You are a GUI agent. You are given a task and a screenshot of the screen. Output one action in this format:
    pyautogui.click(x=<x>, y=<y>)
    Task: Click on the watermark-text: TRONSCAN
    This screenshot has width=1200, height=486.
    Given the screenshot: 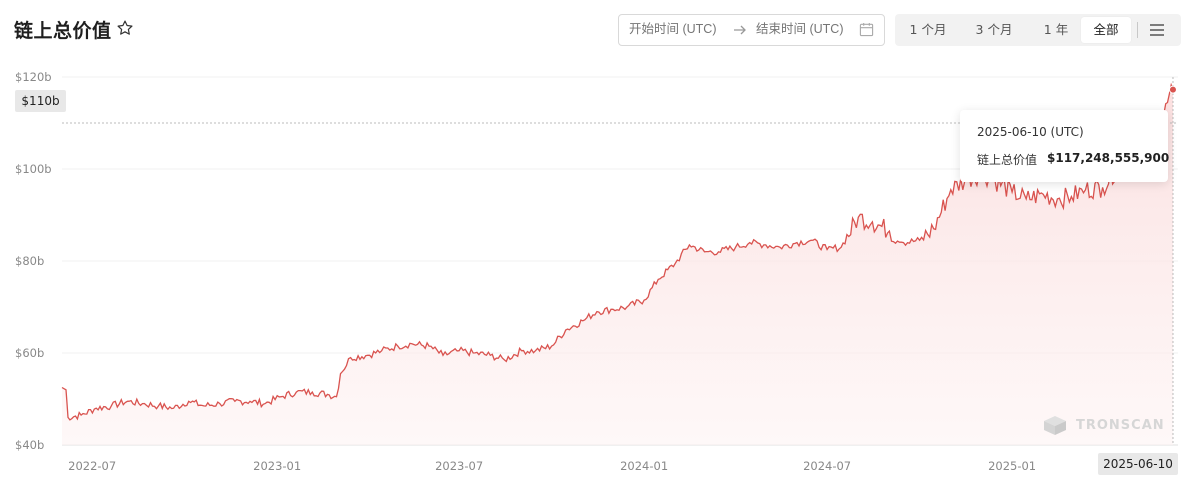 What is the action you would take?
    pyautogui.click(x=1120, y=425)
    